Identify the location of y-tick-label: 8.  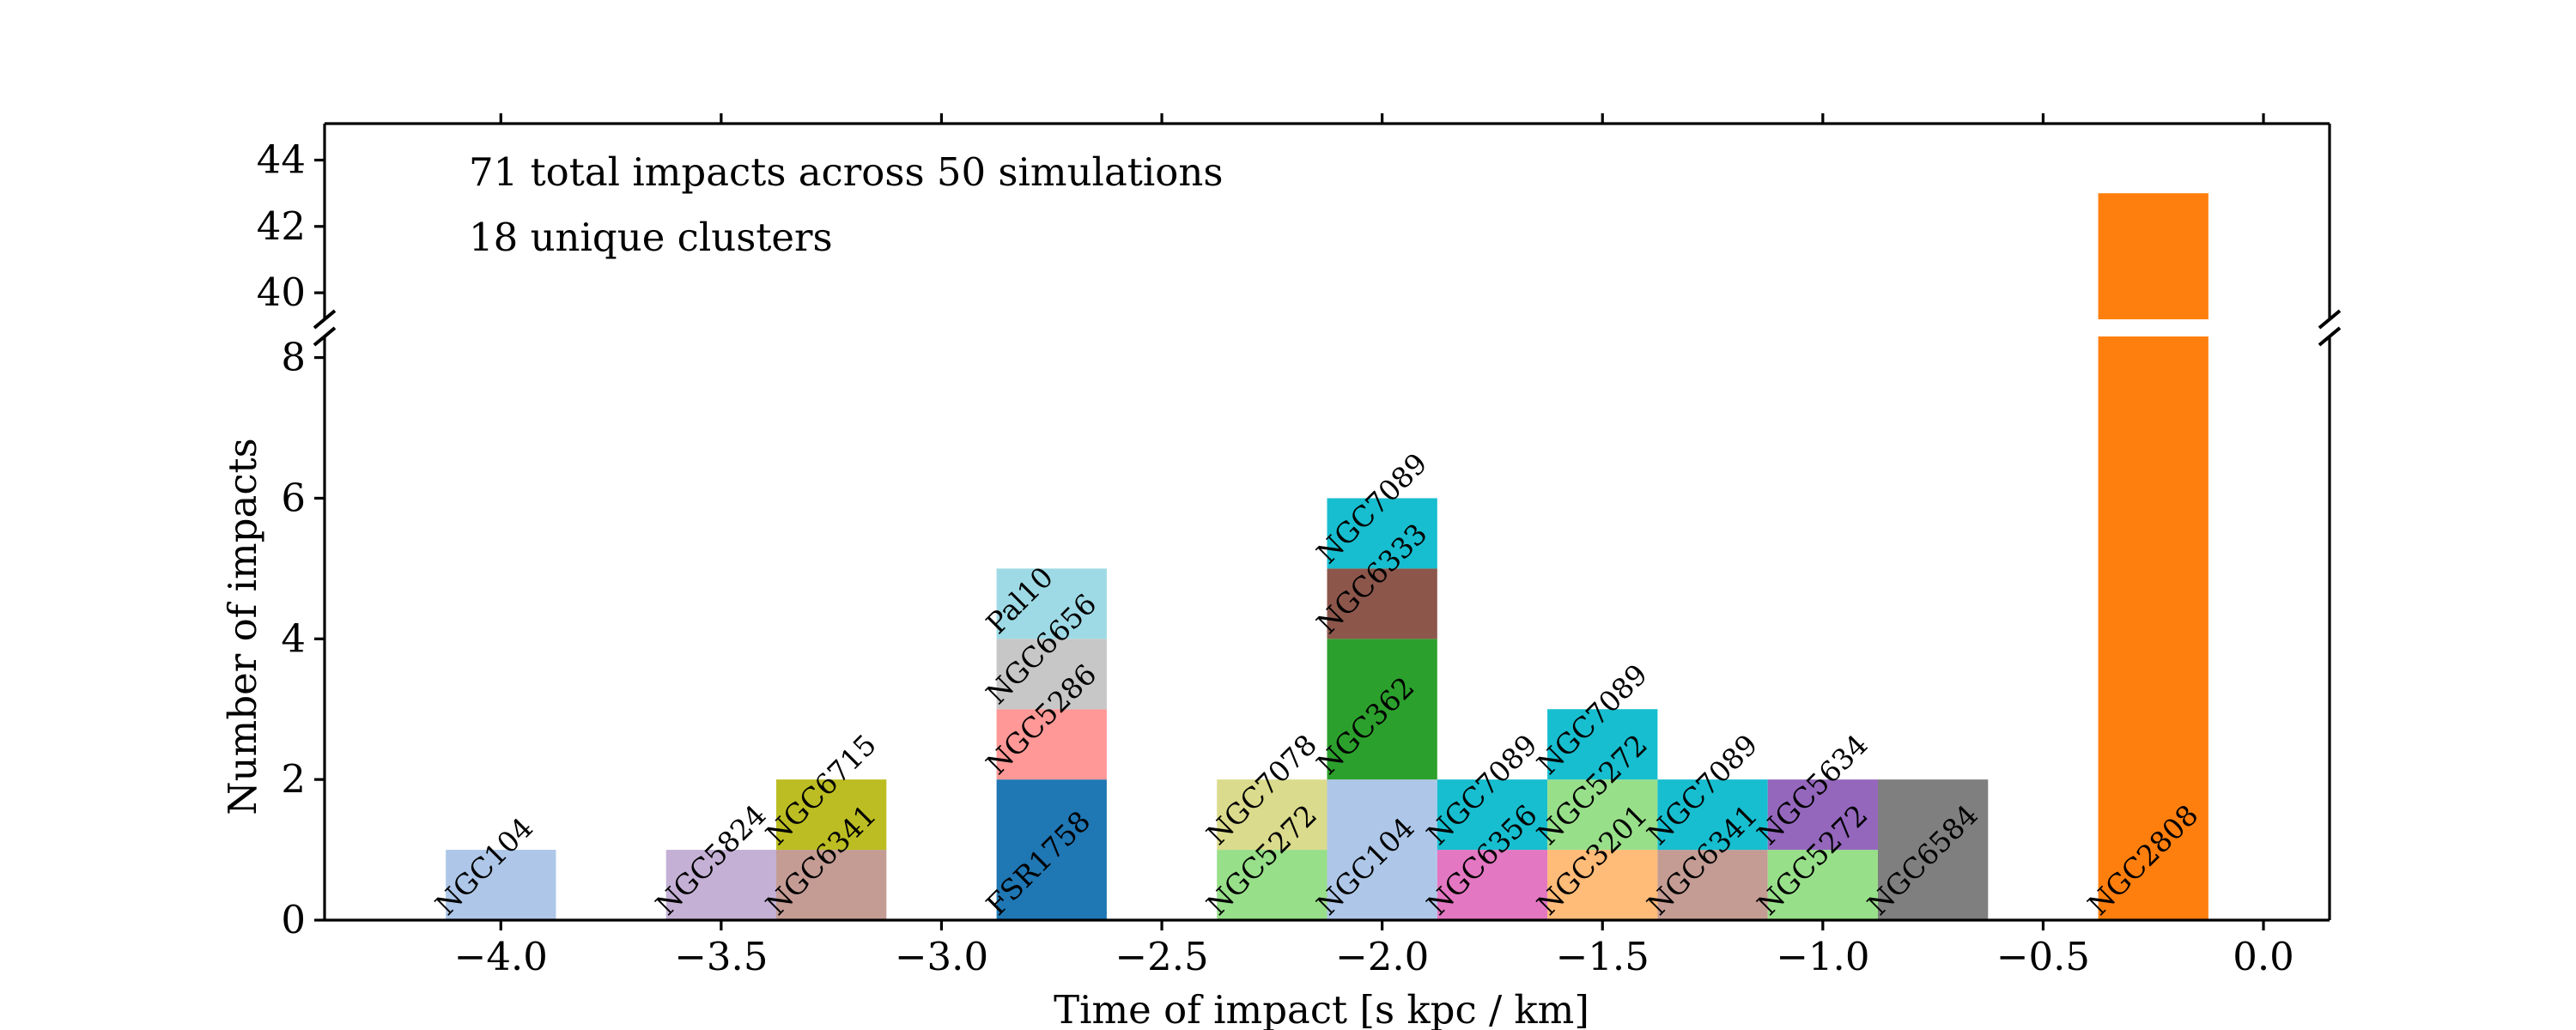
(293, 357).